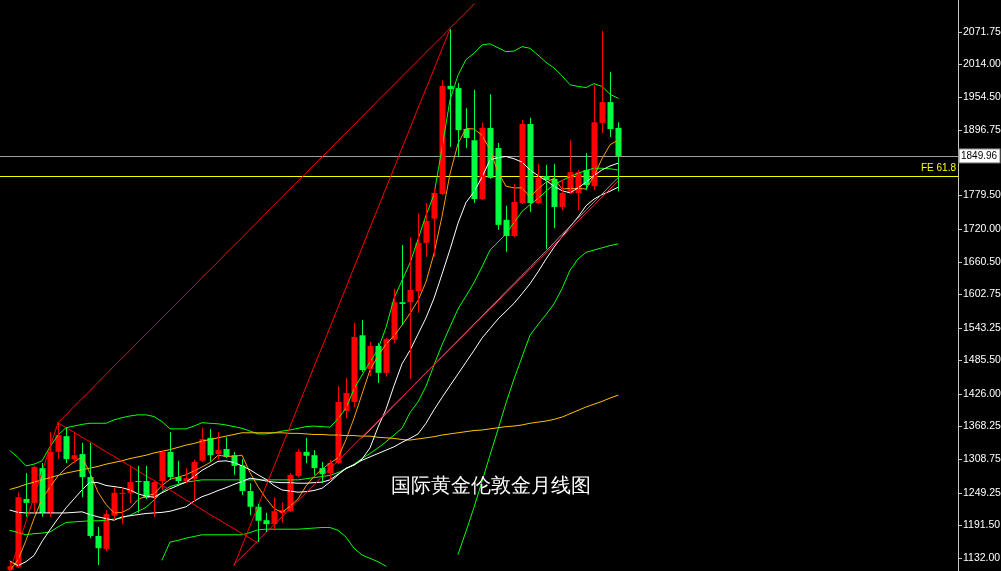 The image size is (1001, 571). What do you see at coordinates (982, 31) in the screenshot?
I see `y-tick-label: 2071.75` at bounding box center [982, 31].